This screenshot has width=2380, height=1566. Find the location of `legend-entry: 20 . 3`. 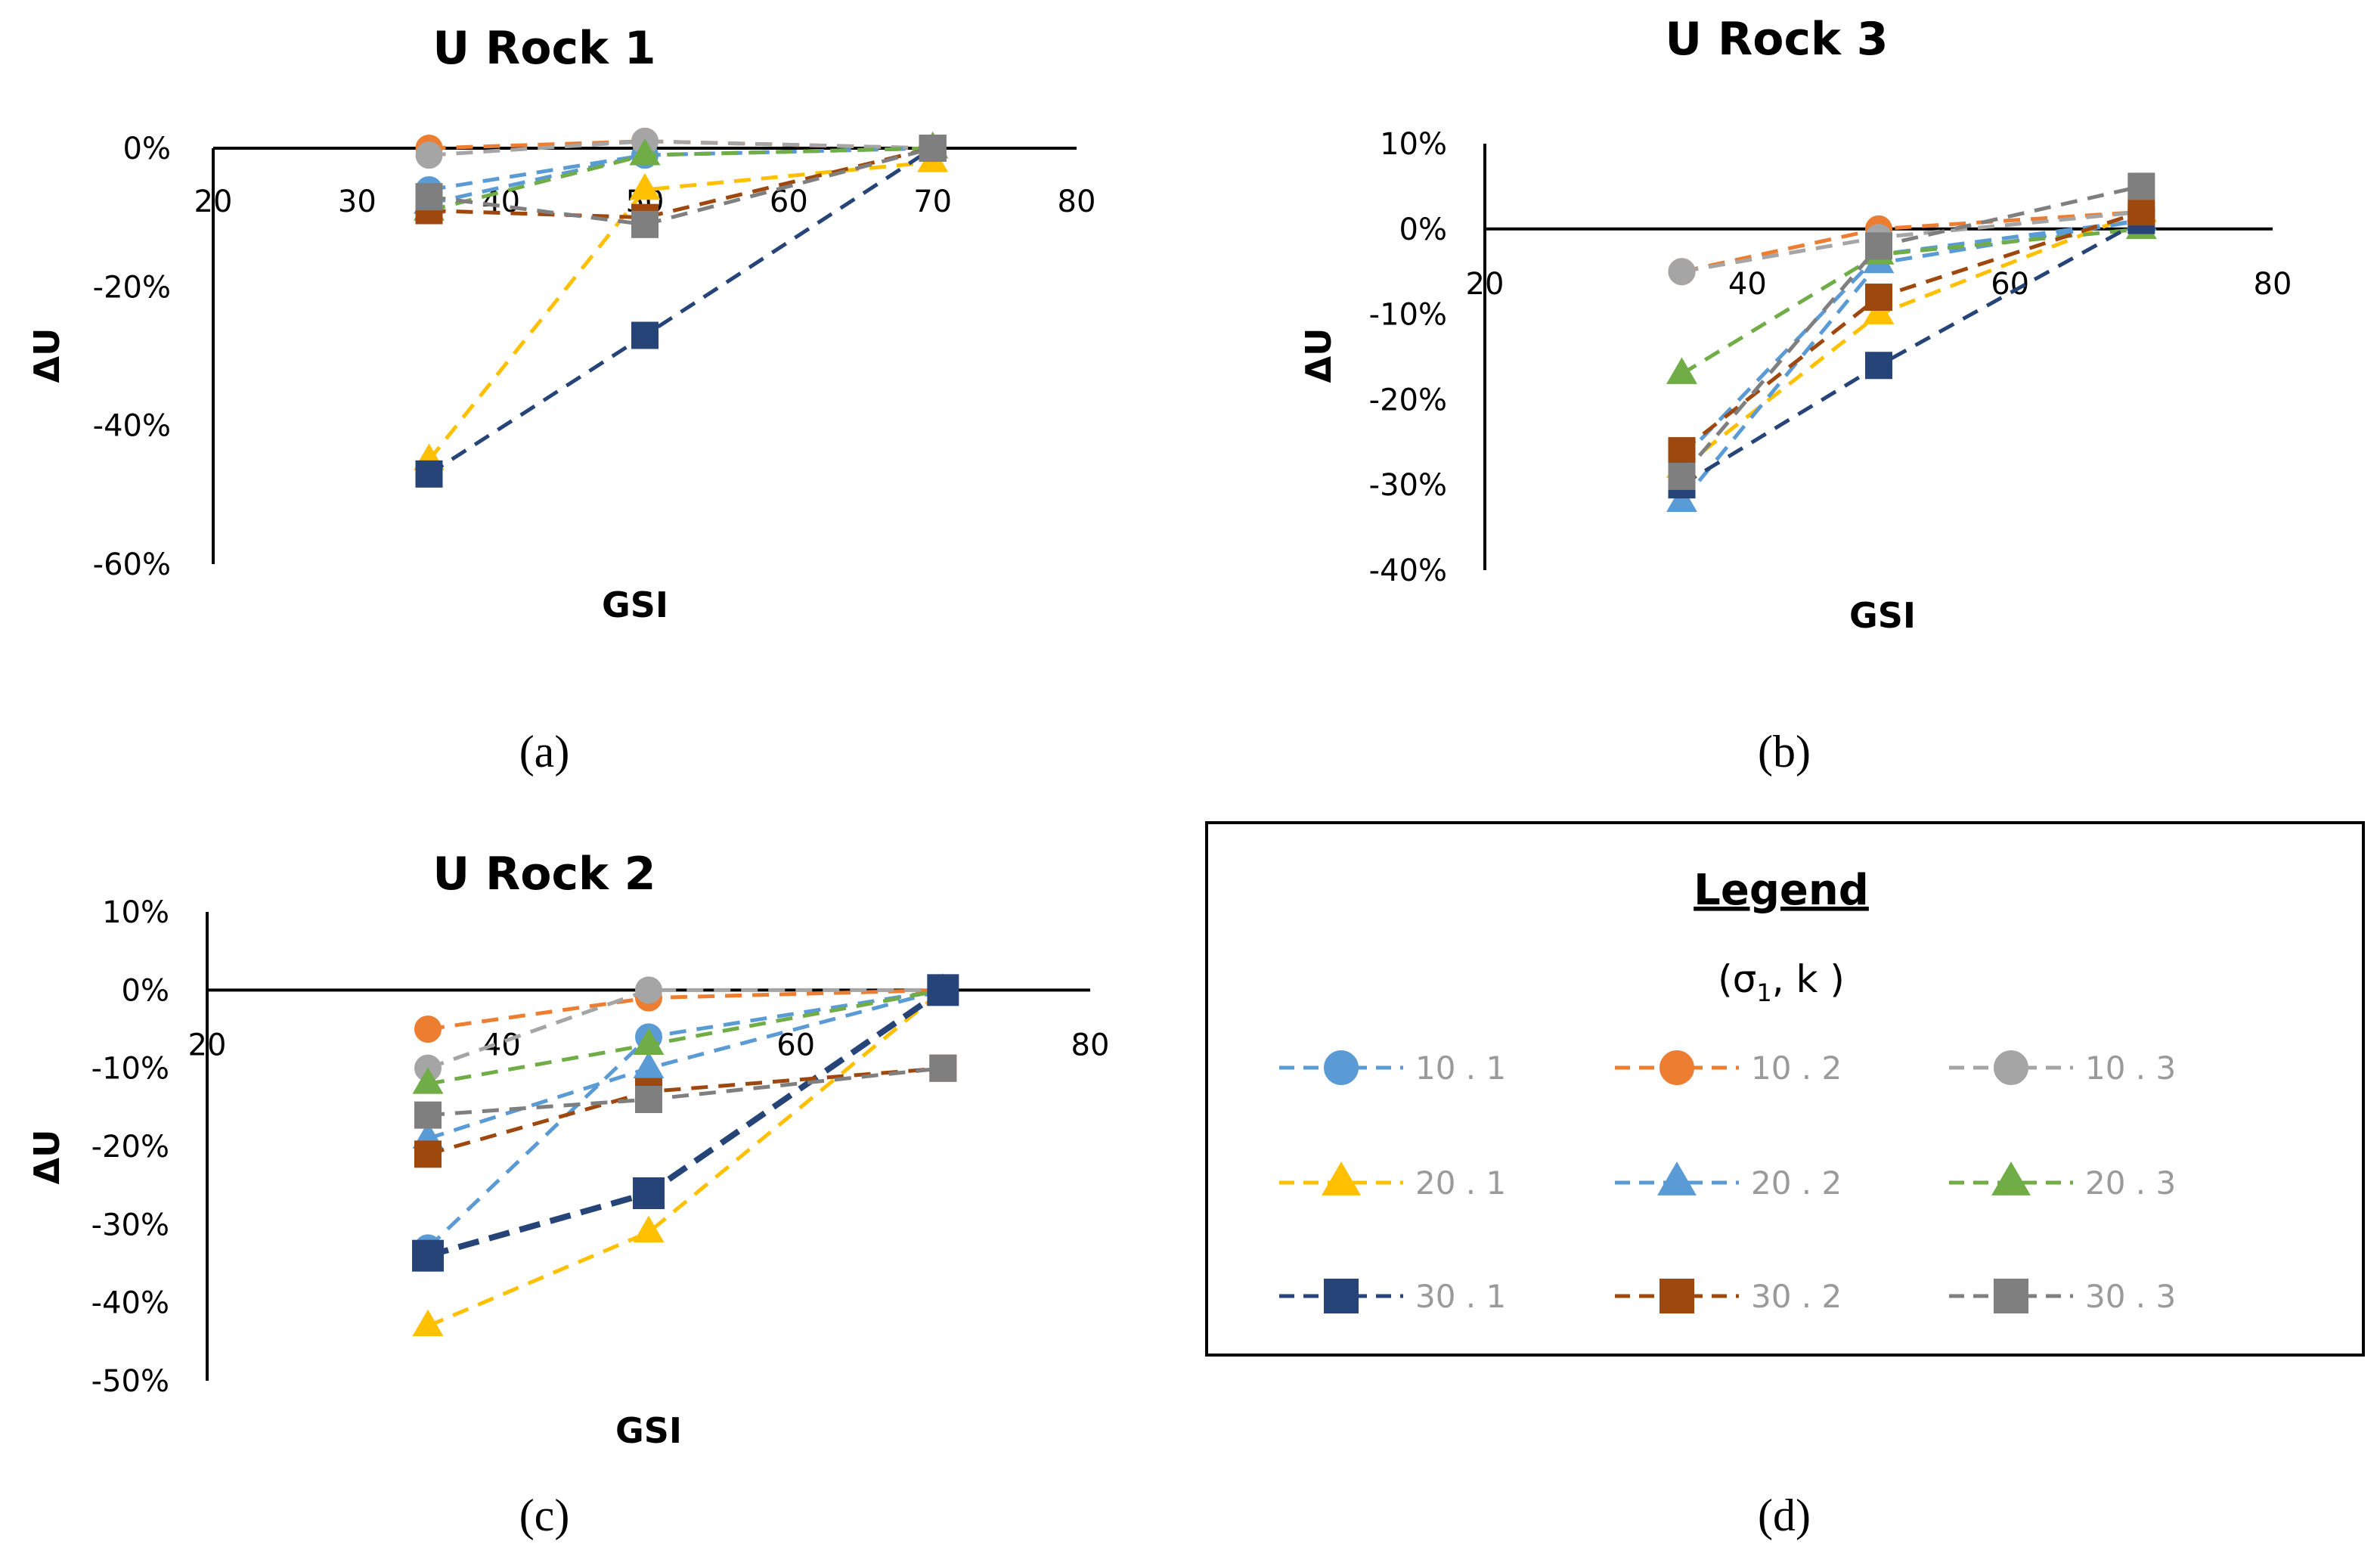

legend-entry: 20 . 3 is located at coordinates (2062, 1181).